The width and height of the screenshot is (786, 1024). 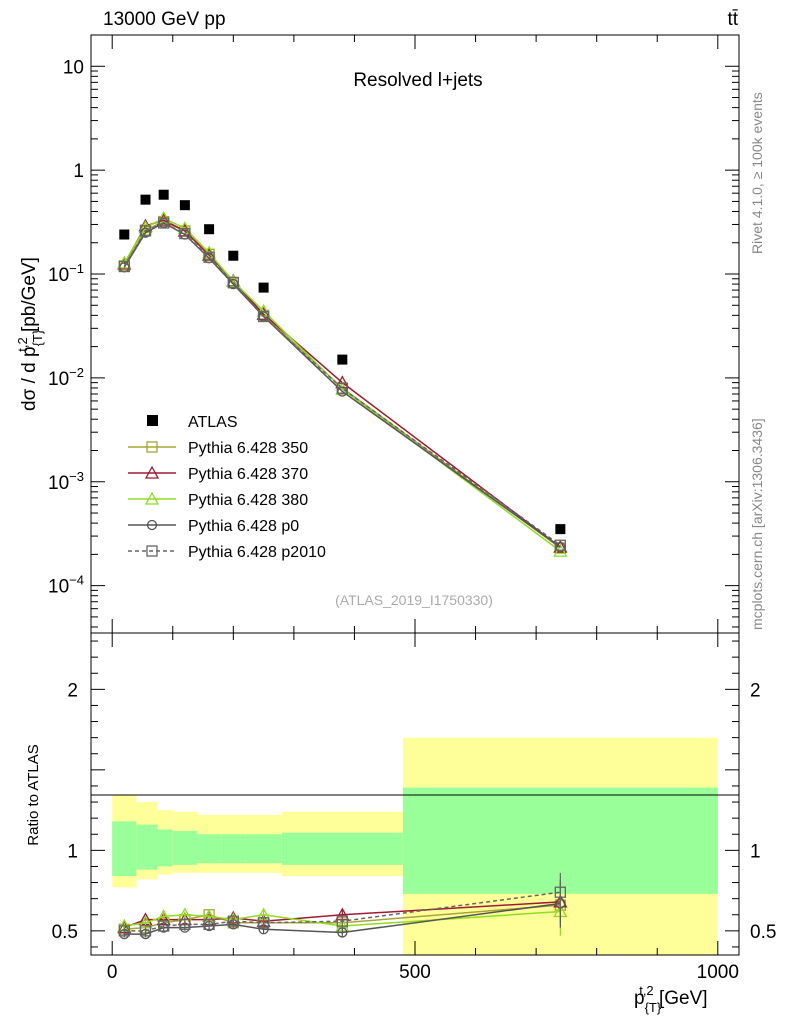 What do you see at coordinates (66, 273) in the screenshot?
I see `y-tick-label: 10⁻¹` at bounding box center [66, 273].